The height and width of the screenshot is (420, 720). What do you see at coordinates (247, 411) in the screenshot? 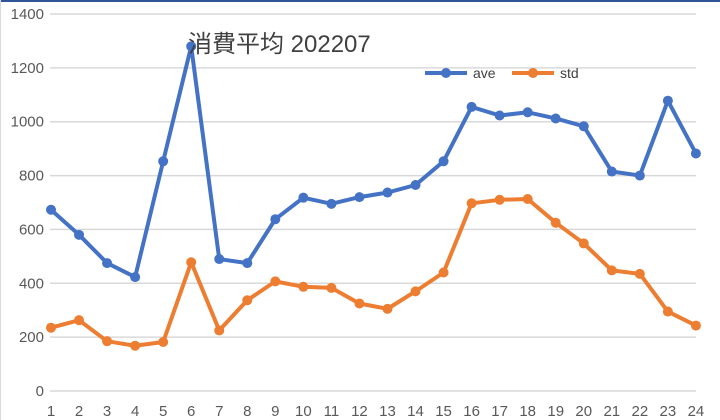
I see `x-tick-label: 8` at bounding box center [247, 411].